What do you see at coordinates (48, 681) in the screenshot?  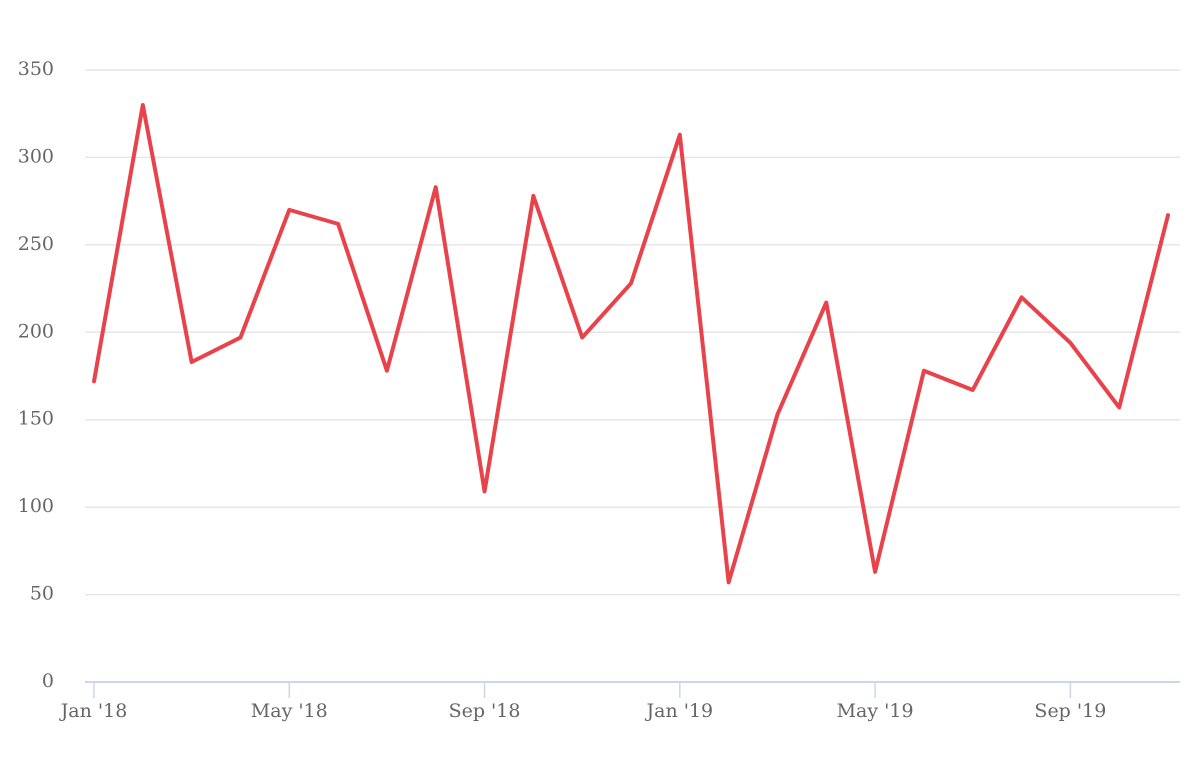 I see `y-tick-label: 0` at bounding box center [48, 681].